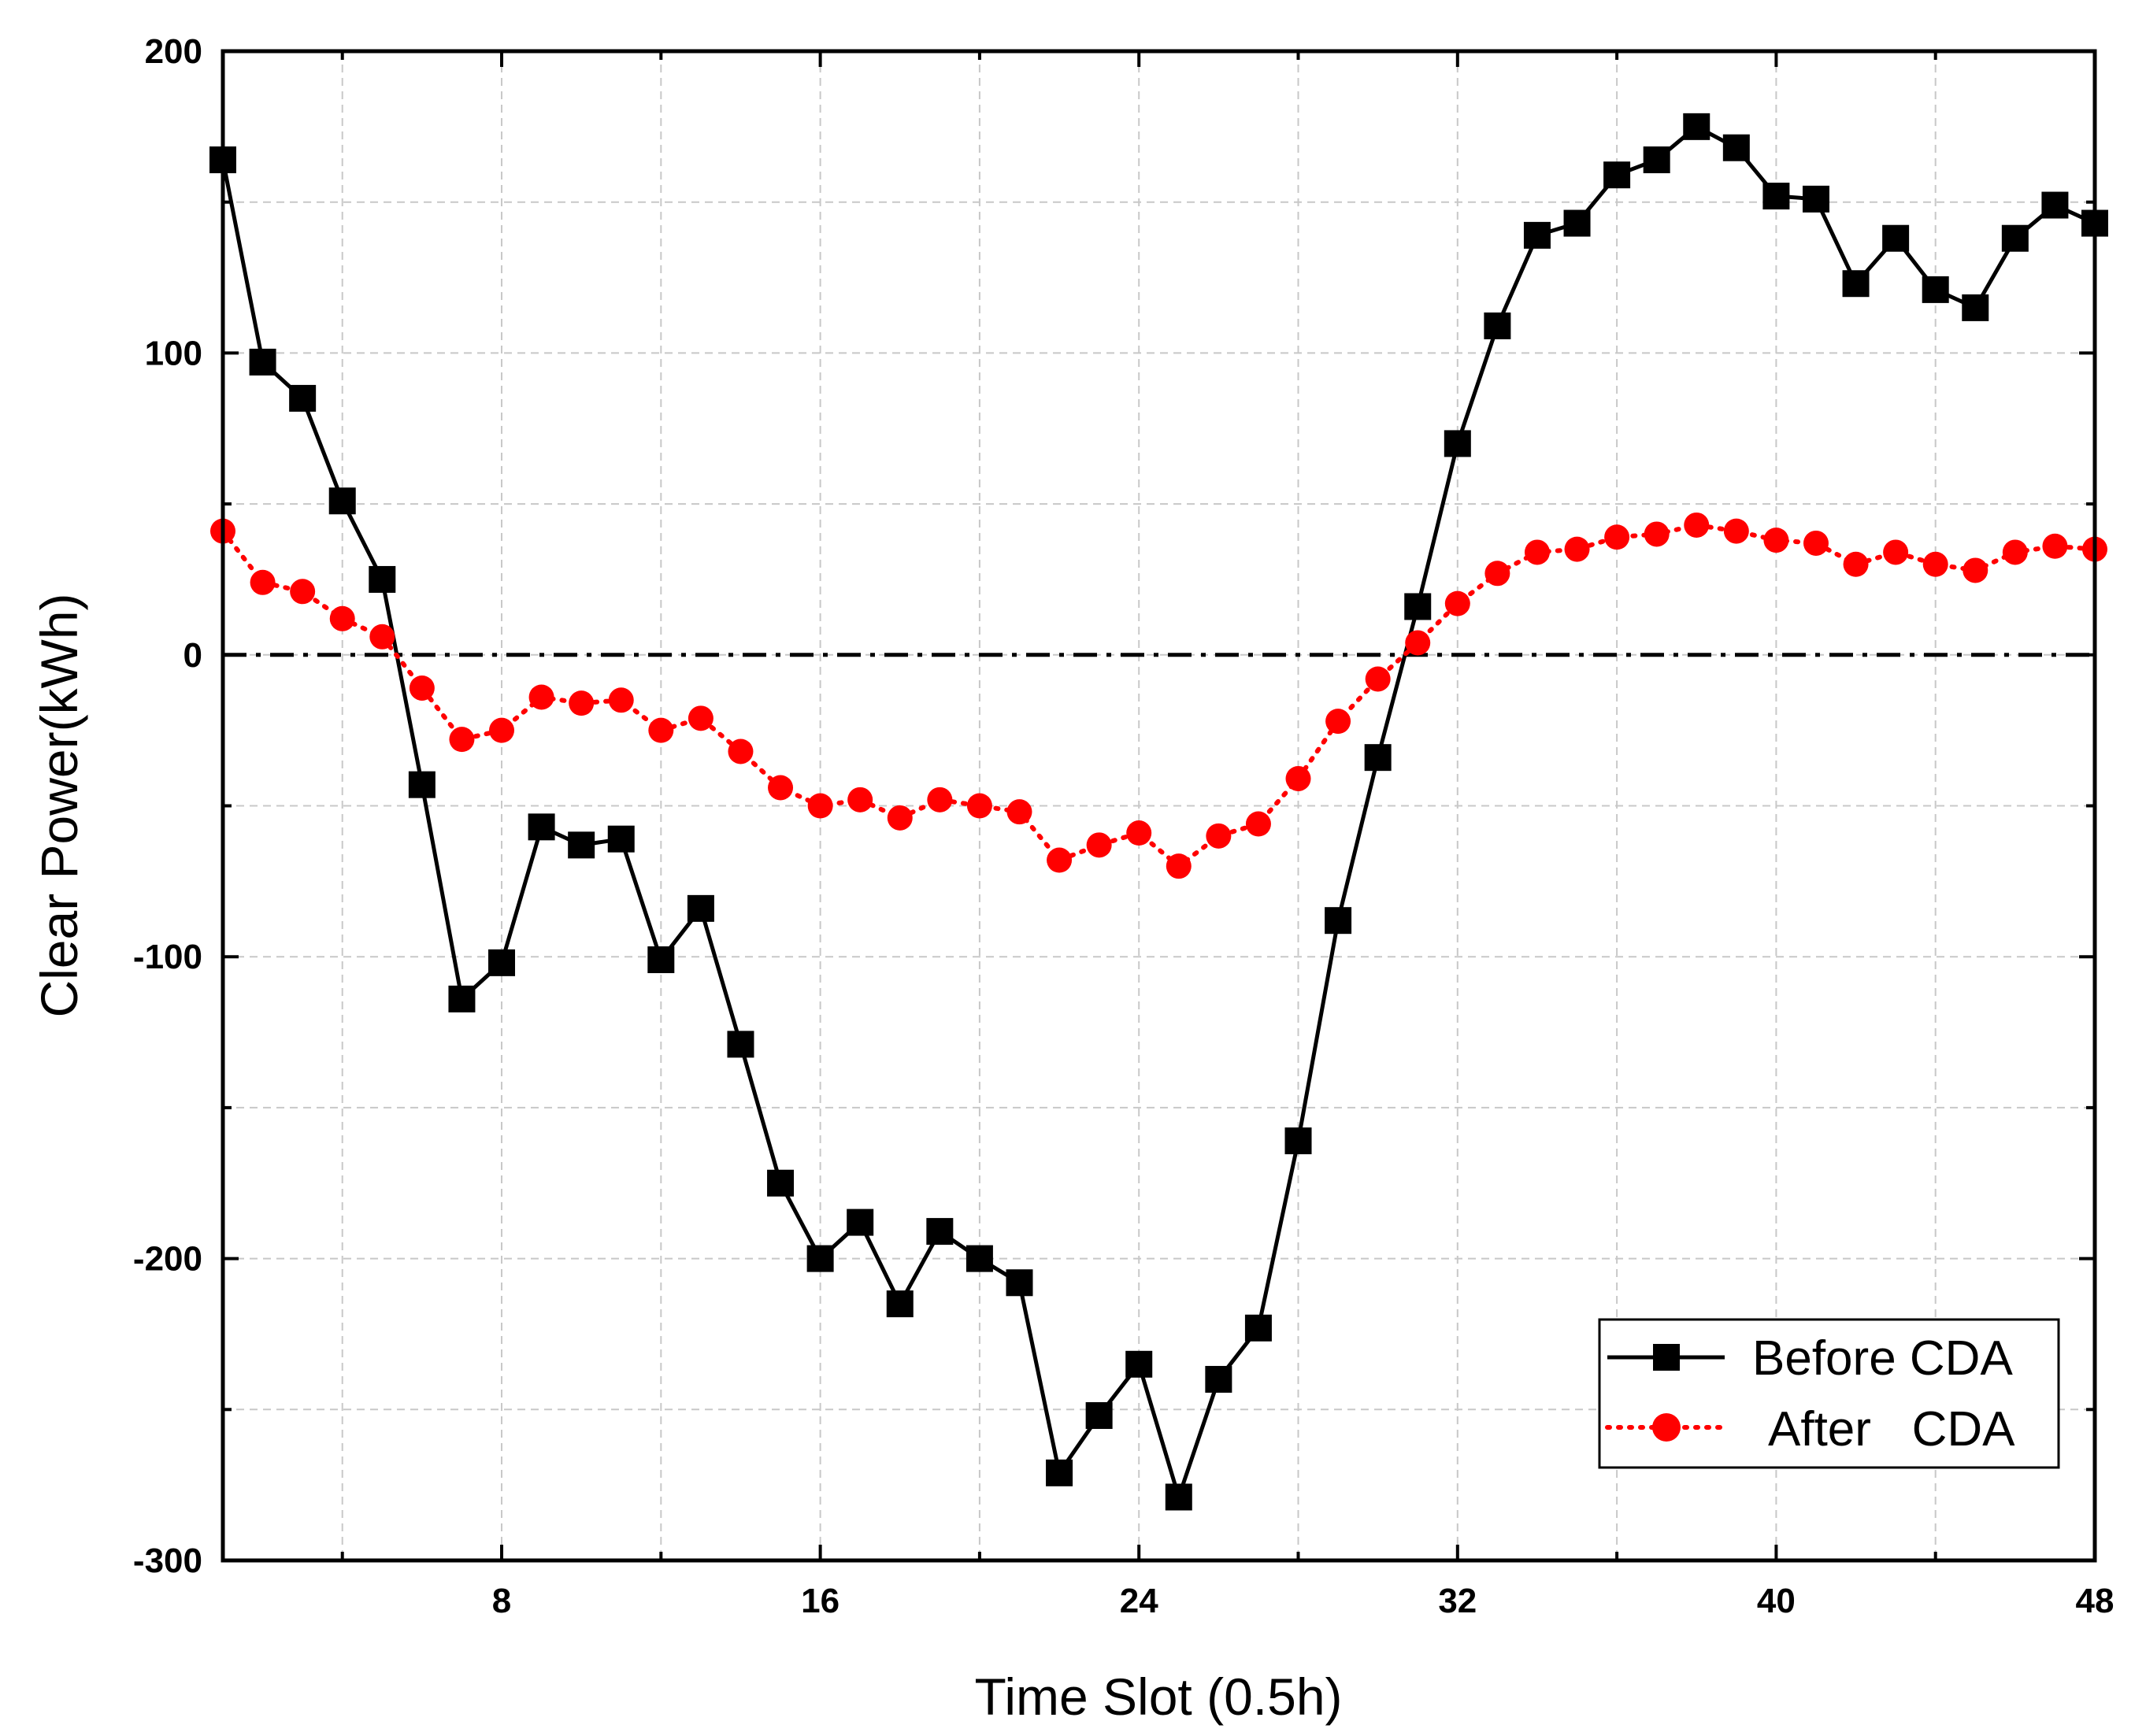 The height and width of the screenshot is (1736, 2146). What do you see at coordinates (167, 957) in the screenshot?
I see `y-tick-label: -100` at bounding box center [167, 957].